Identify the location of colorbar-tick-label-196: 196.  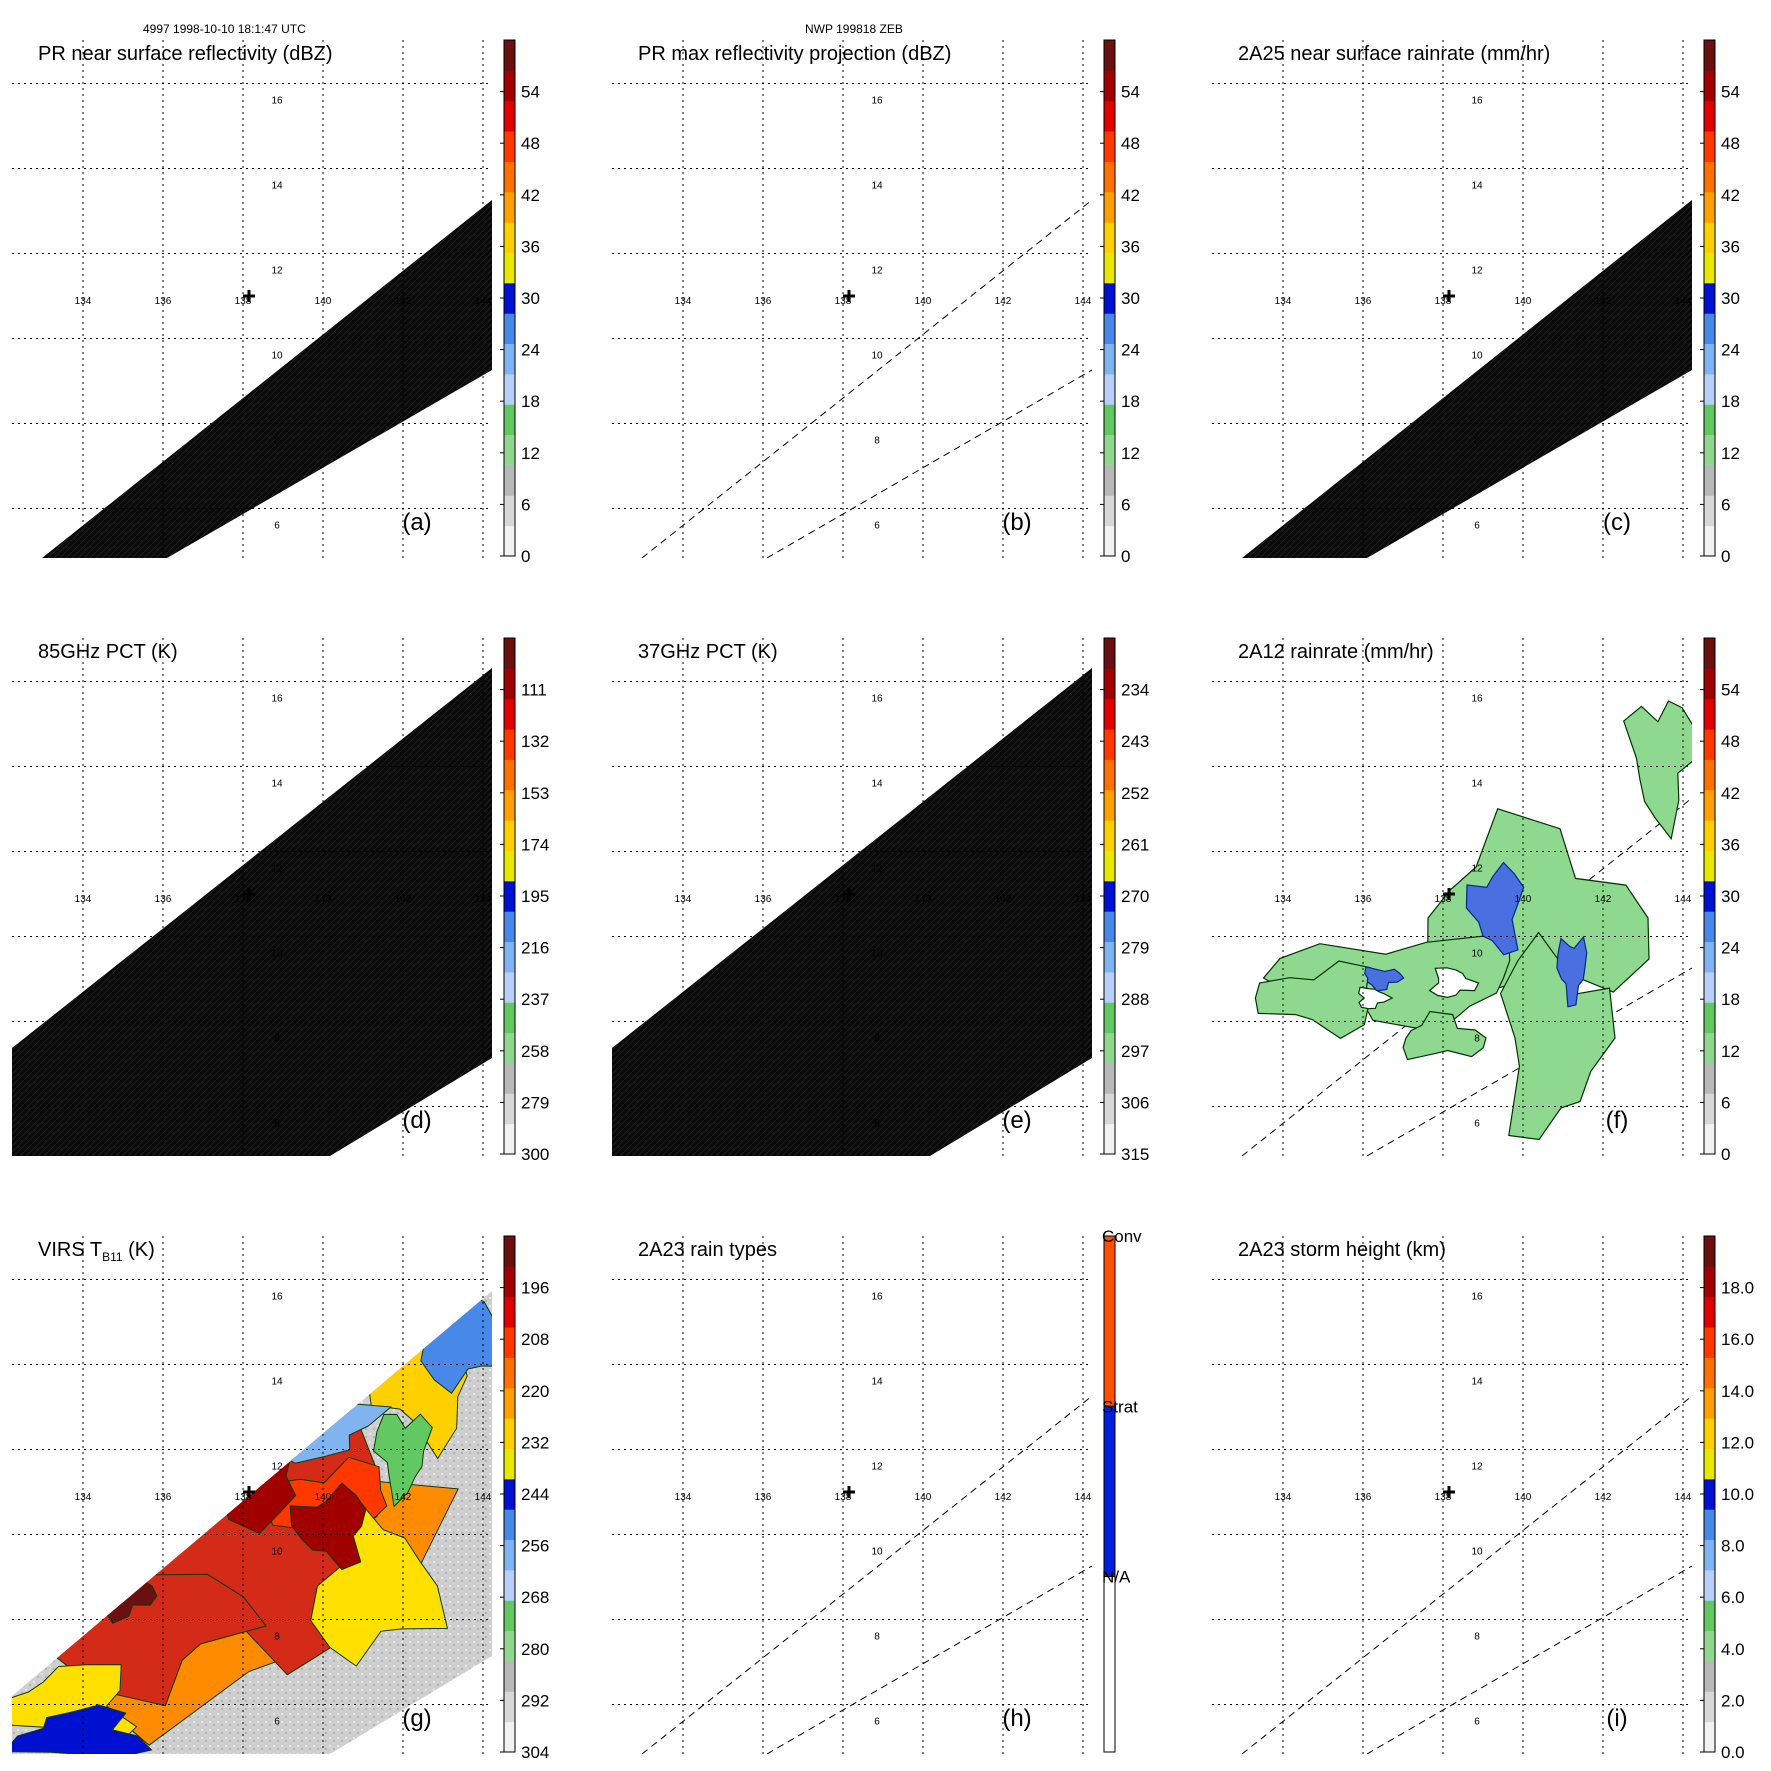
(535, 1288).